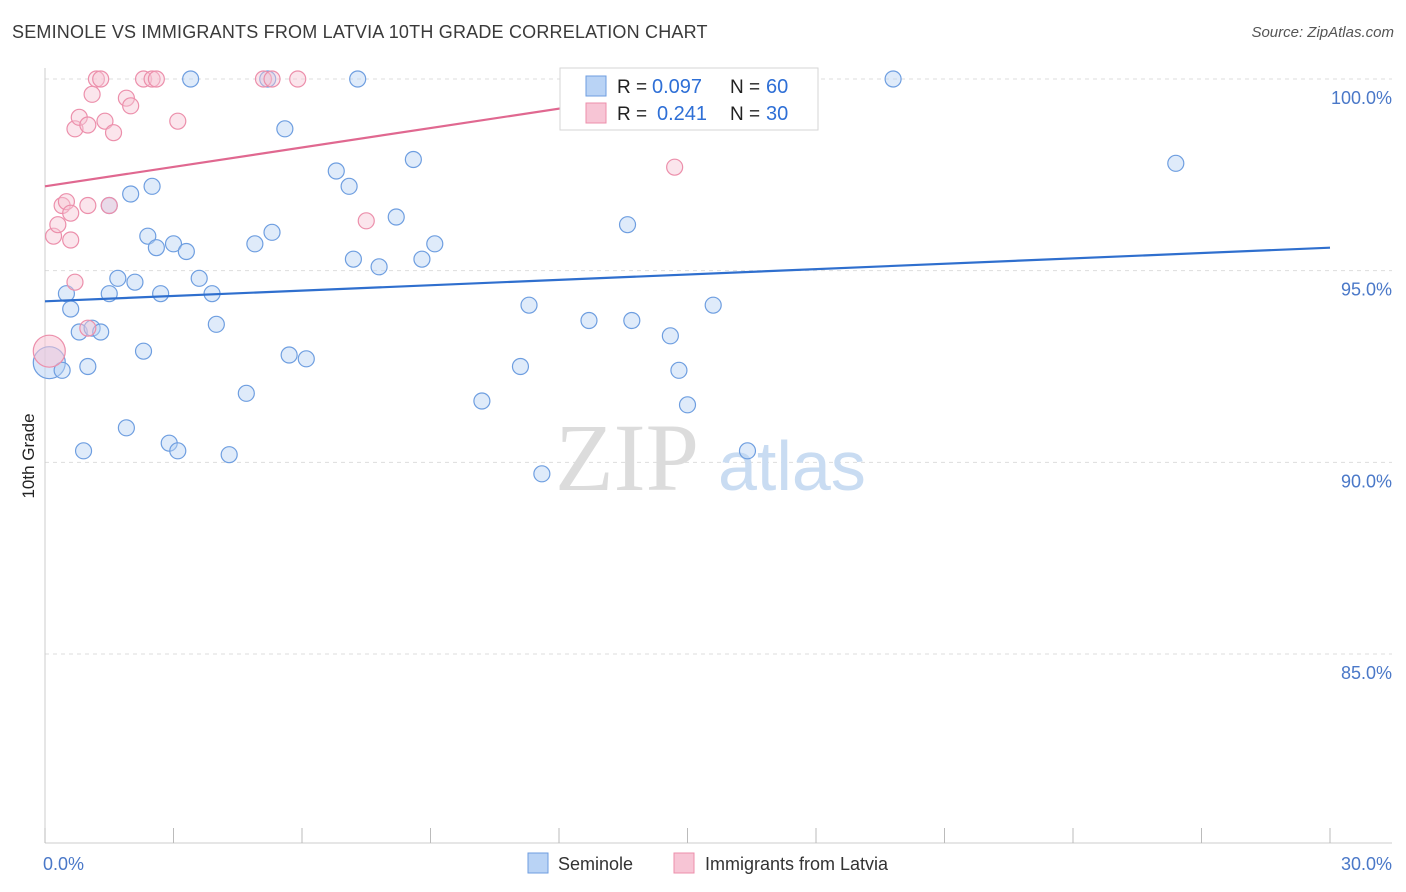 This screenshot has width=1406, height=892. I want to click on legend-label-seminole: Seminole, so click(595, 864).